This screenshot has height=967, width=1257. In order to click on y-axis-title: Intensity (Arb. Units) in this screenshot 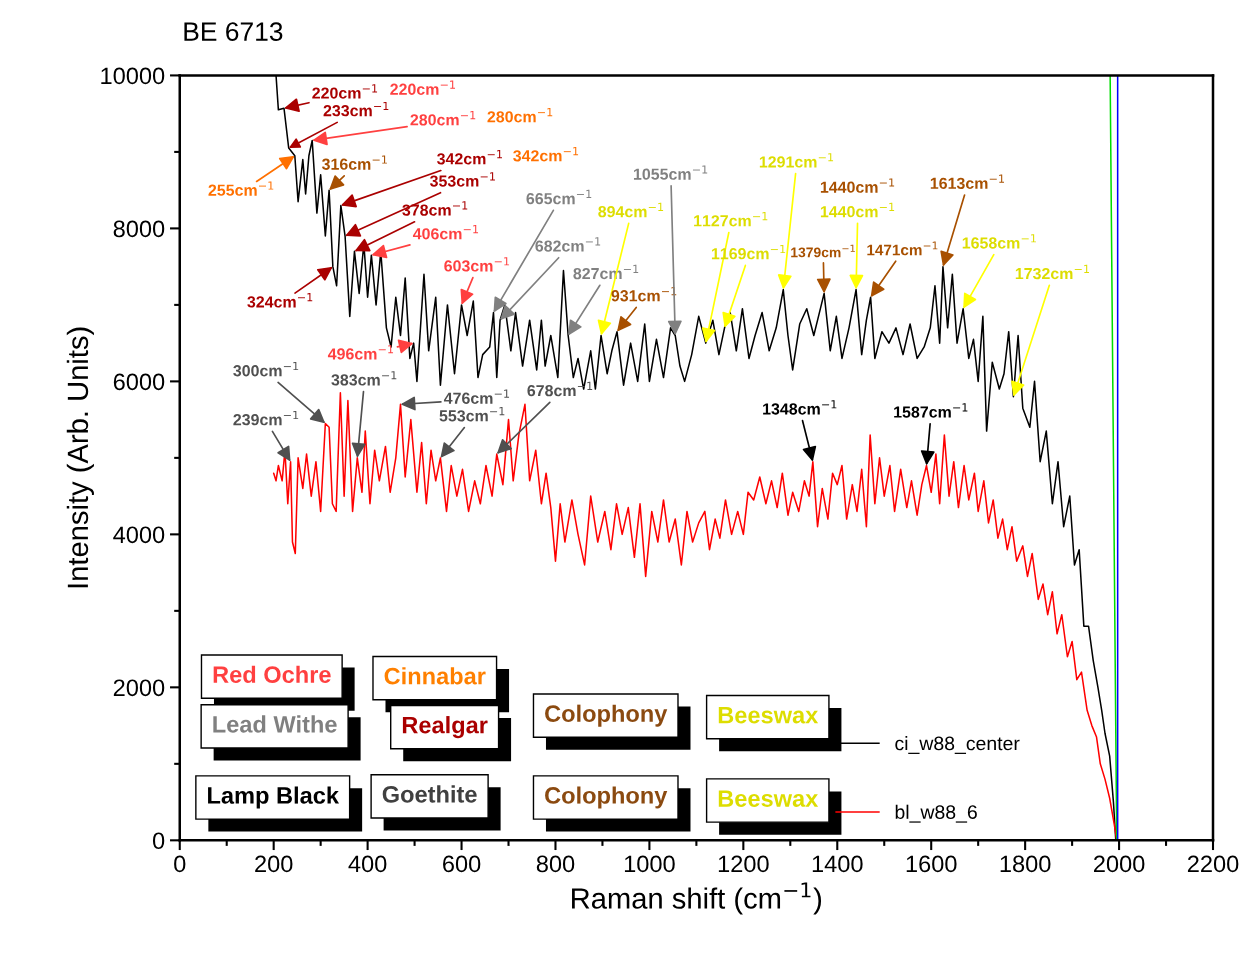, I will do `click(80, 457)`.